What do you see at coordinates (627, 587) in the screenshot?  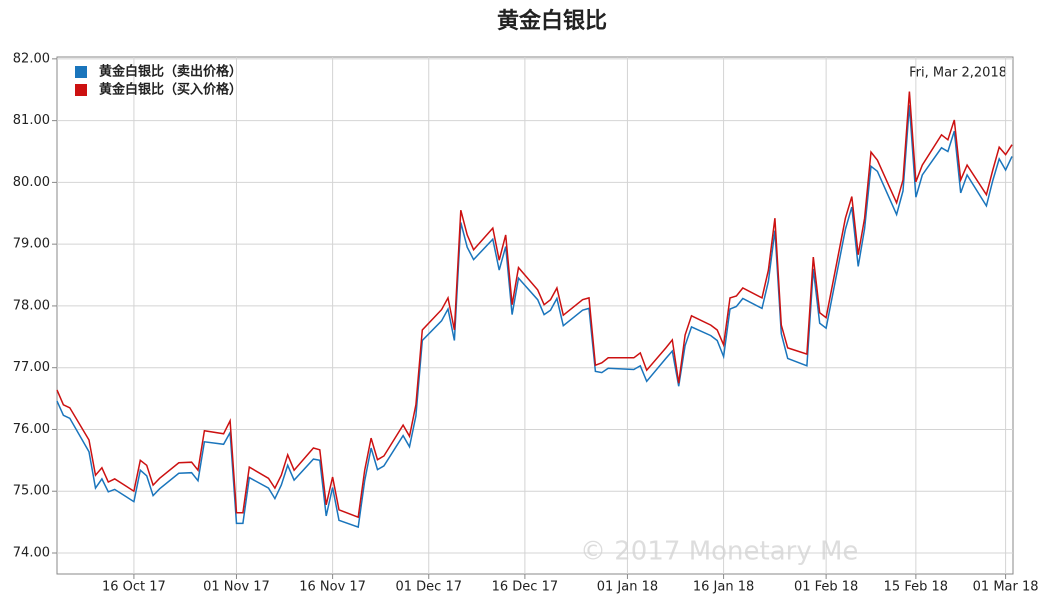 I see `x-tick-label: 01 Jan 18` at bounding box center [627, 587].